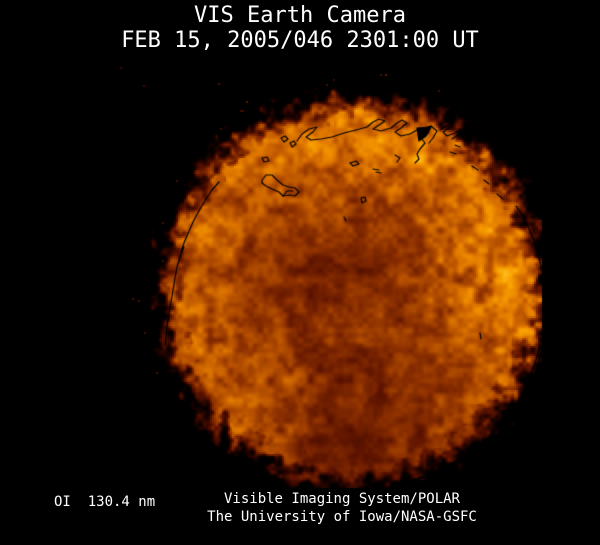  I want to click on wavelength-label: OI 130.4 nm, so click(105, 502).